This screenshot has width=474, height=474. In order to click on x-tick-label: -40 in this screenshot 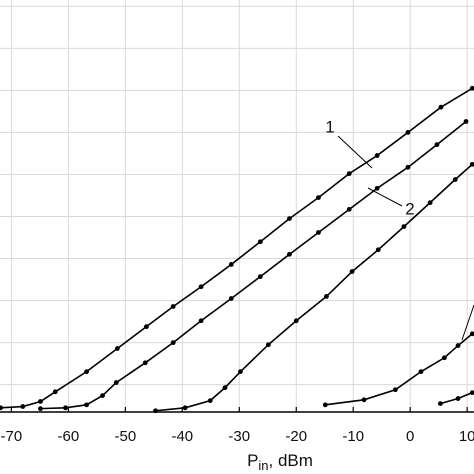, I will do `click(182, 436)`.